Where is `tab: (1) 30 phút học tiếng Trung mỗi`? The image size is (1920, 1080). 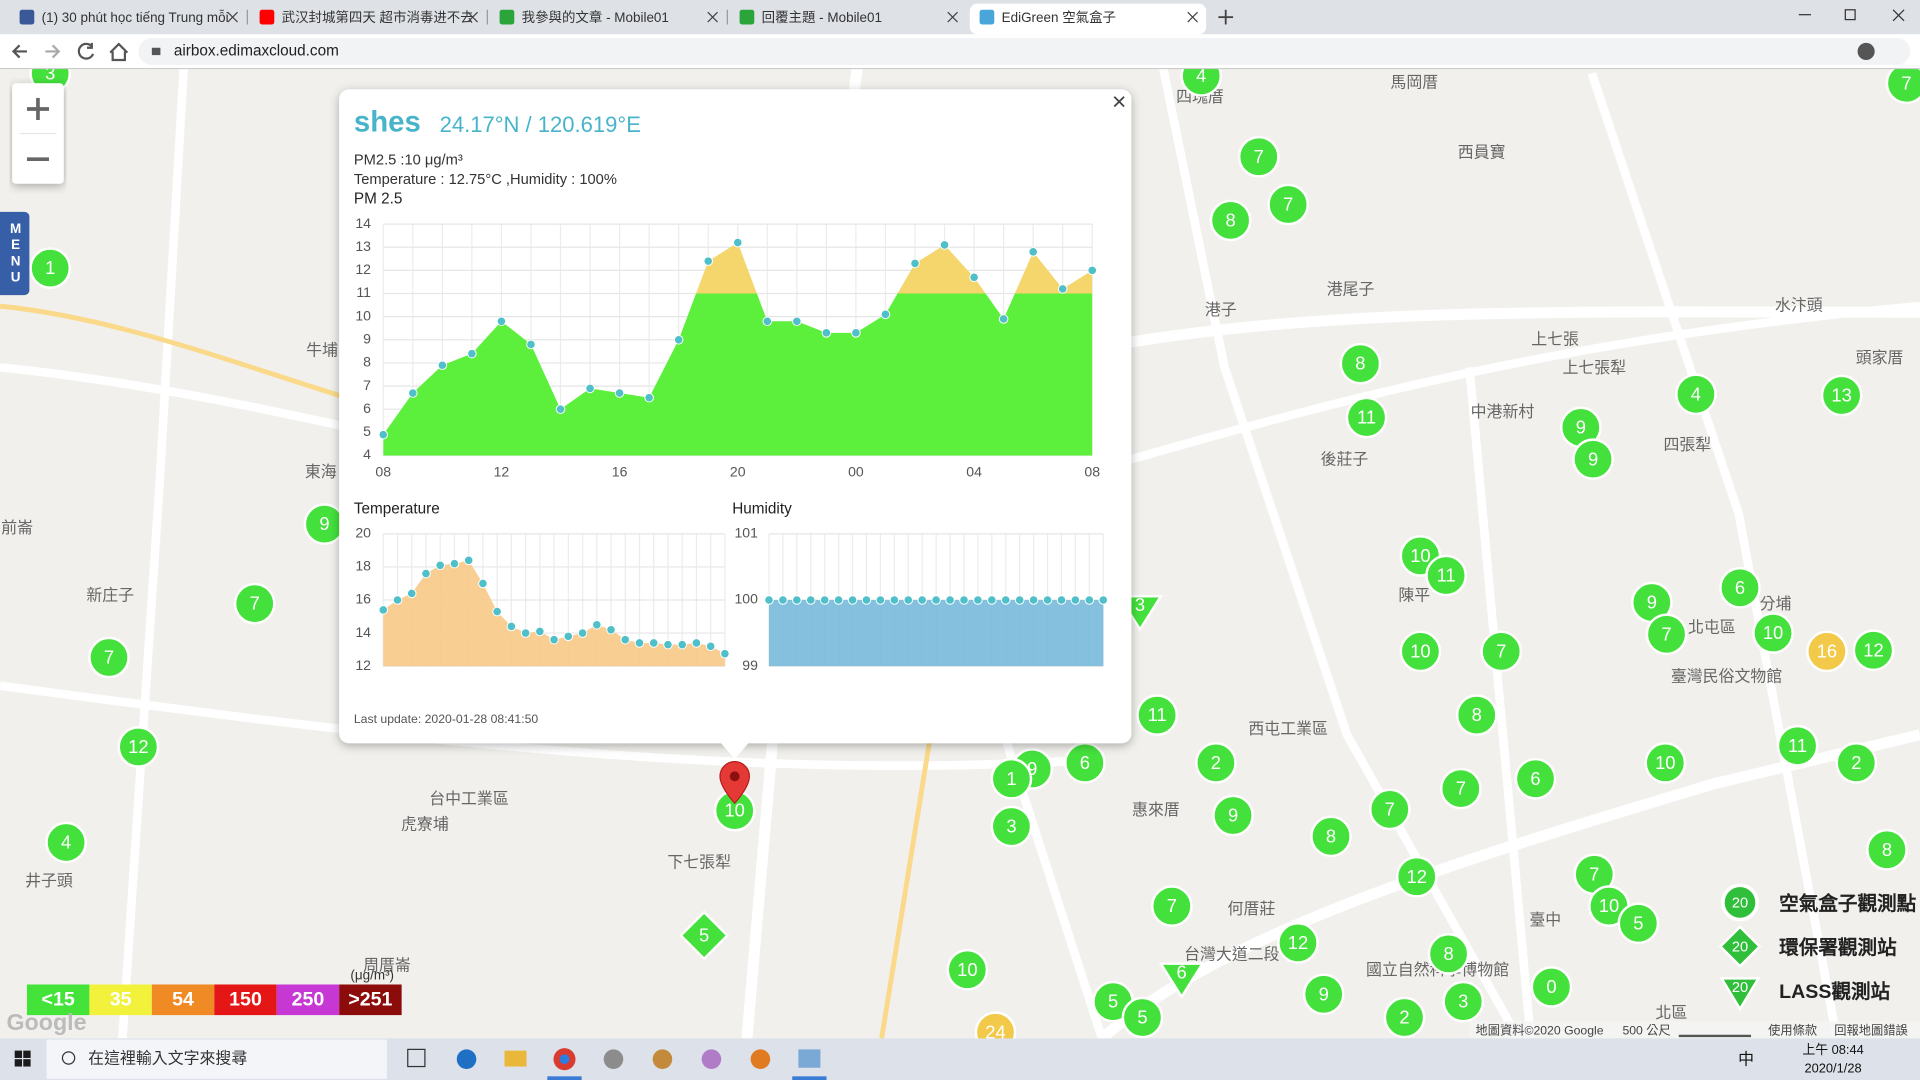
tab: (1) 30 phút học tiếng Trung mỗi is located at coordinates (128, 17).